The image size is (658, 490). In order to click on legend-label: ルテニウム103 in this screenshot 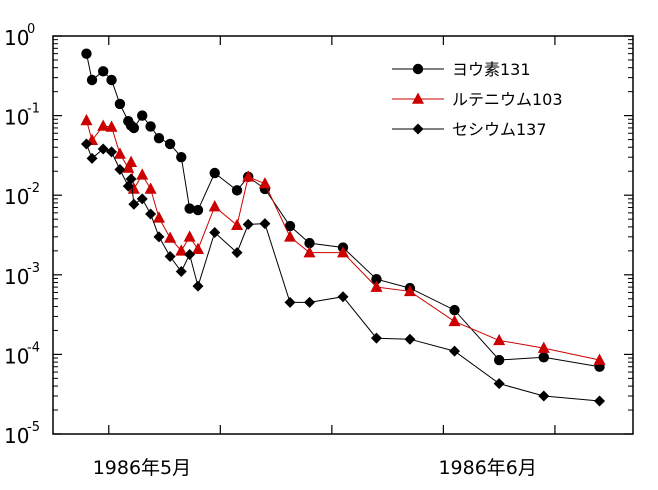, I will do `click(507, 99)`.